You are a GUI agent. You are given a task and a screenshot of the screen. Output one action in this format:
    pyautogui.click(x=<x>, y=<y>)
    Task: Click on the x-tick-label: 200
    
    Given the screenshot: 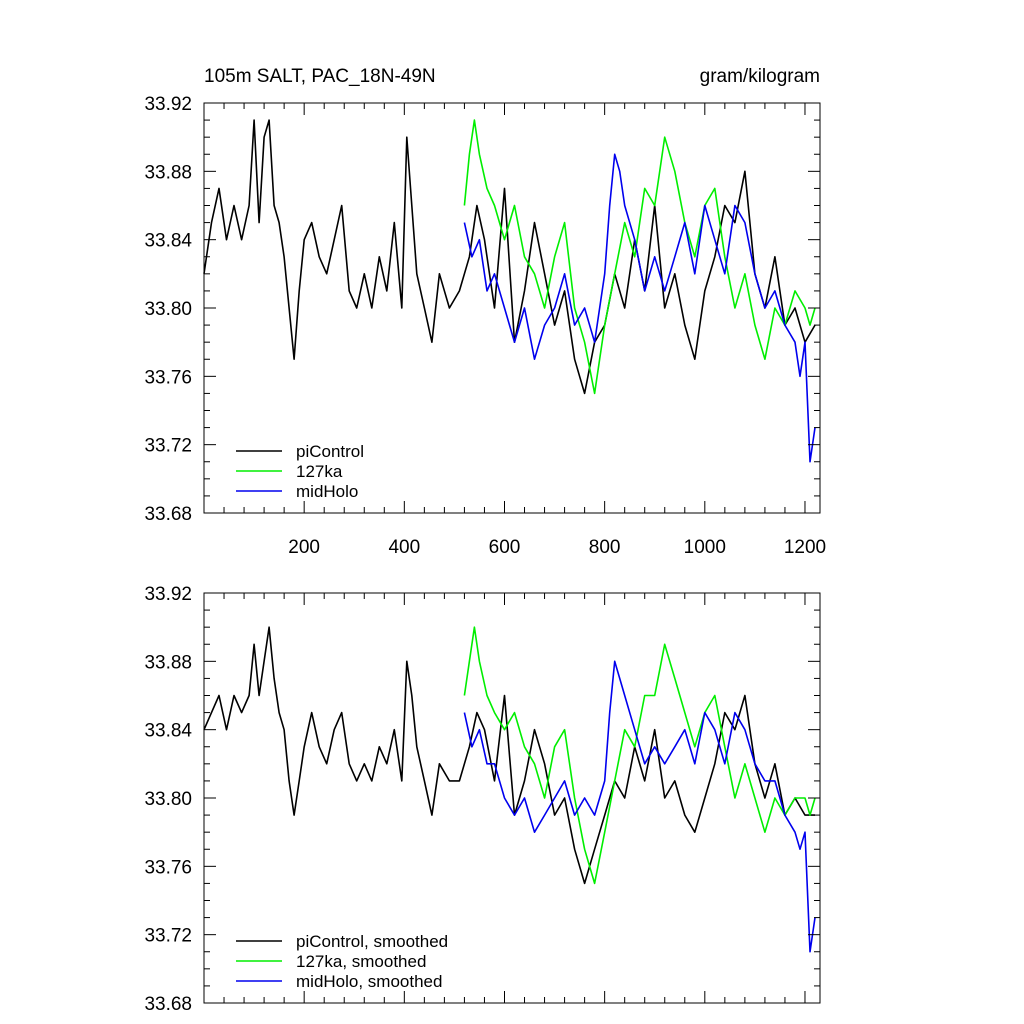 What is the action you would take?
    pyautogui.click(x=304, y=547)
    